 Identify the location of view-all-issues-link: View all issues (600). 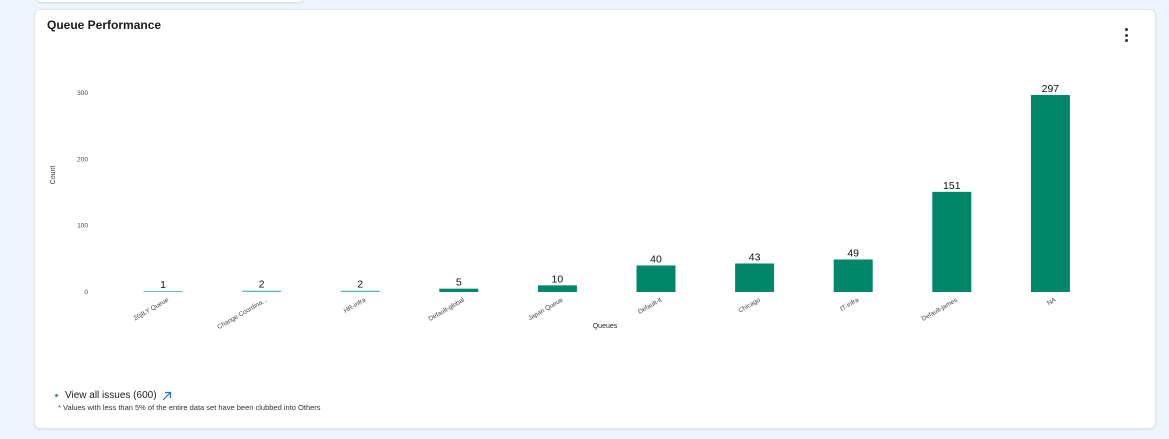
(188, 395).